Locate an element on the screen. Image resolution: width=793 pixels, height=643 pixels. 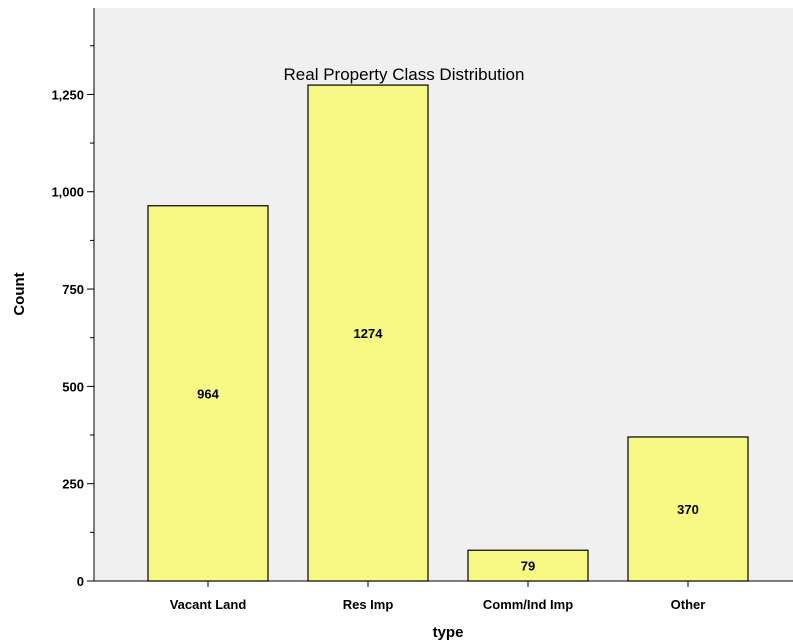
x-tick-label: Other is located at coordinates (688, 604).